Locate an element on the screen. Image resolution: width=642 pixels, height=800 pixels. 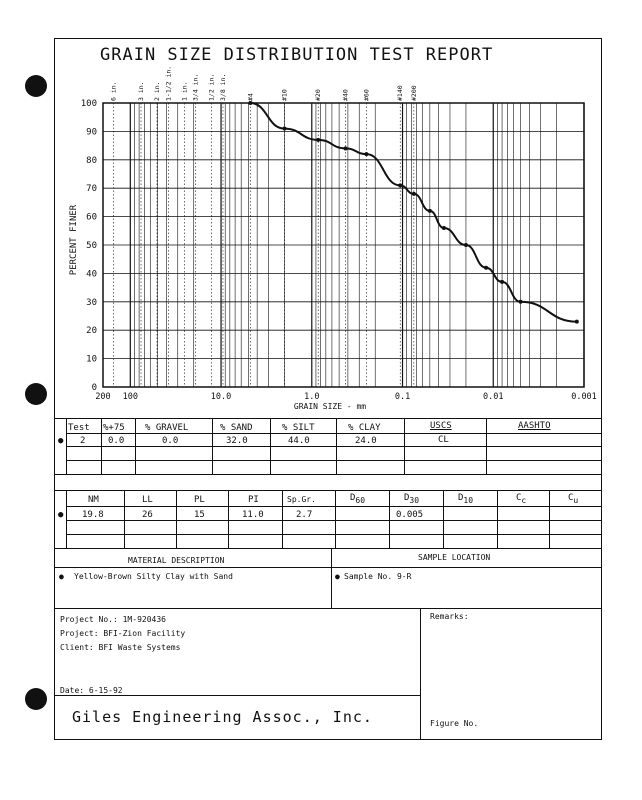
t2-header-cc: Cc is located at coordinates (521, 499).